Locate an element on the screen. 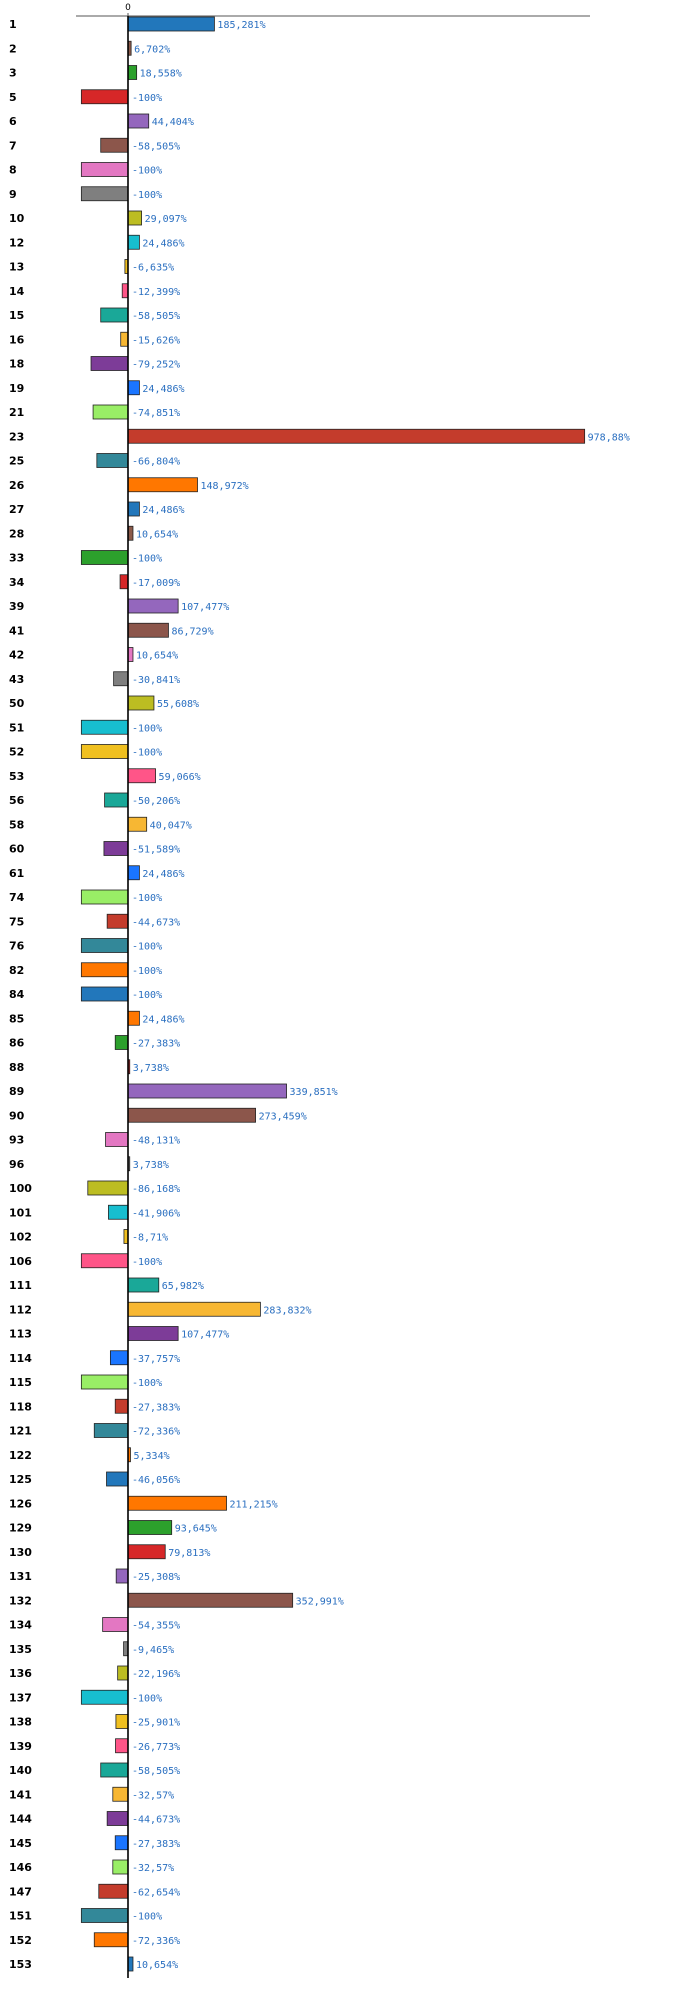 The height and width of the screenshot is (1989, 700). value-label-10: 29,097% is located at coordinates (166, 219).